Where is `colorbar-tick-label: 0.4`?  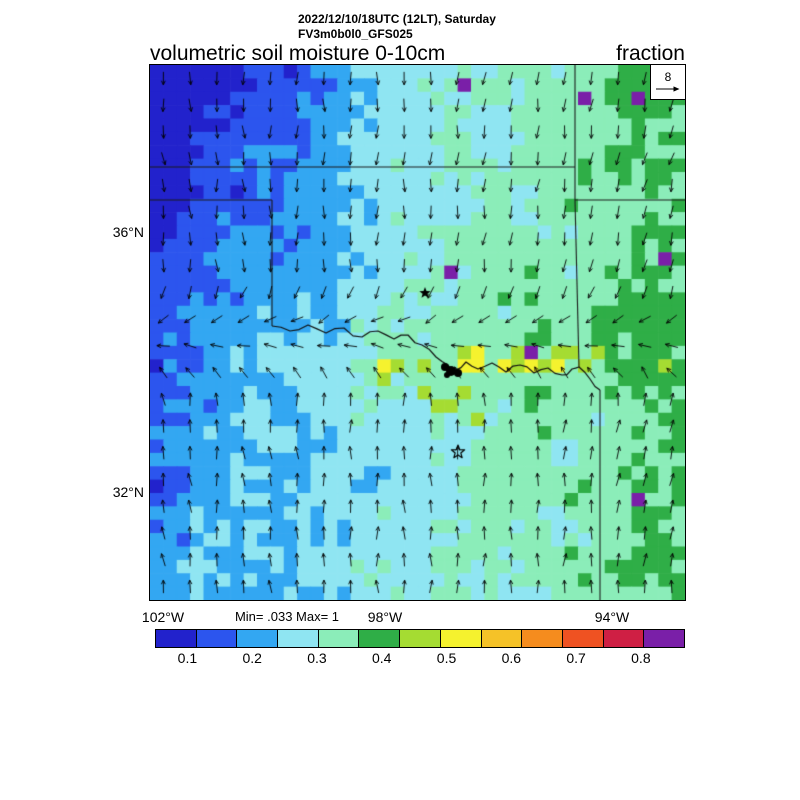 colorbar-tick-label: 0.4 is located at coordinates (382, 658).